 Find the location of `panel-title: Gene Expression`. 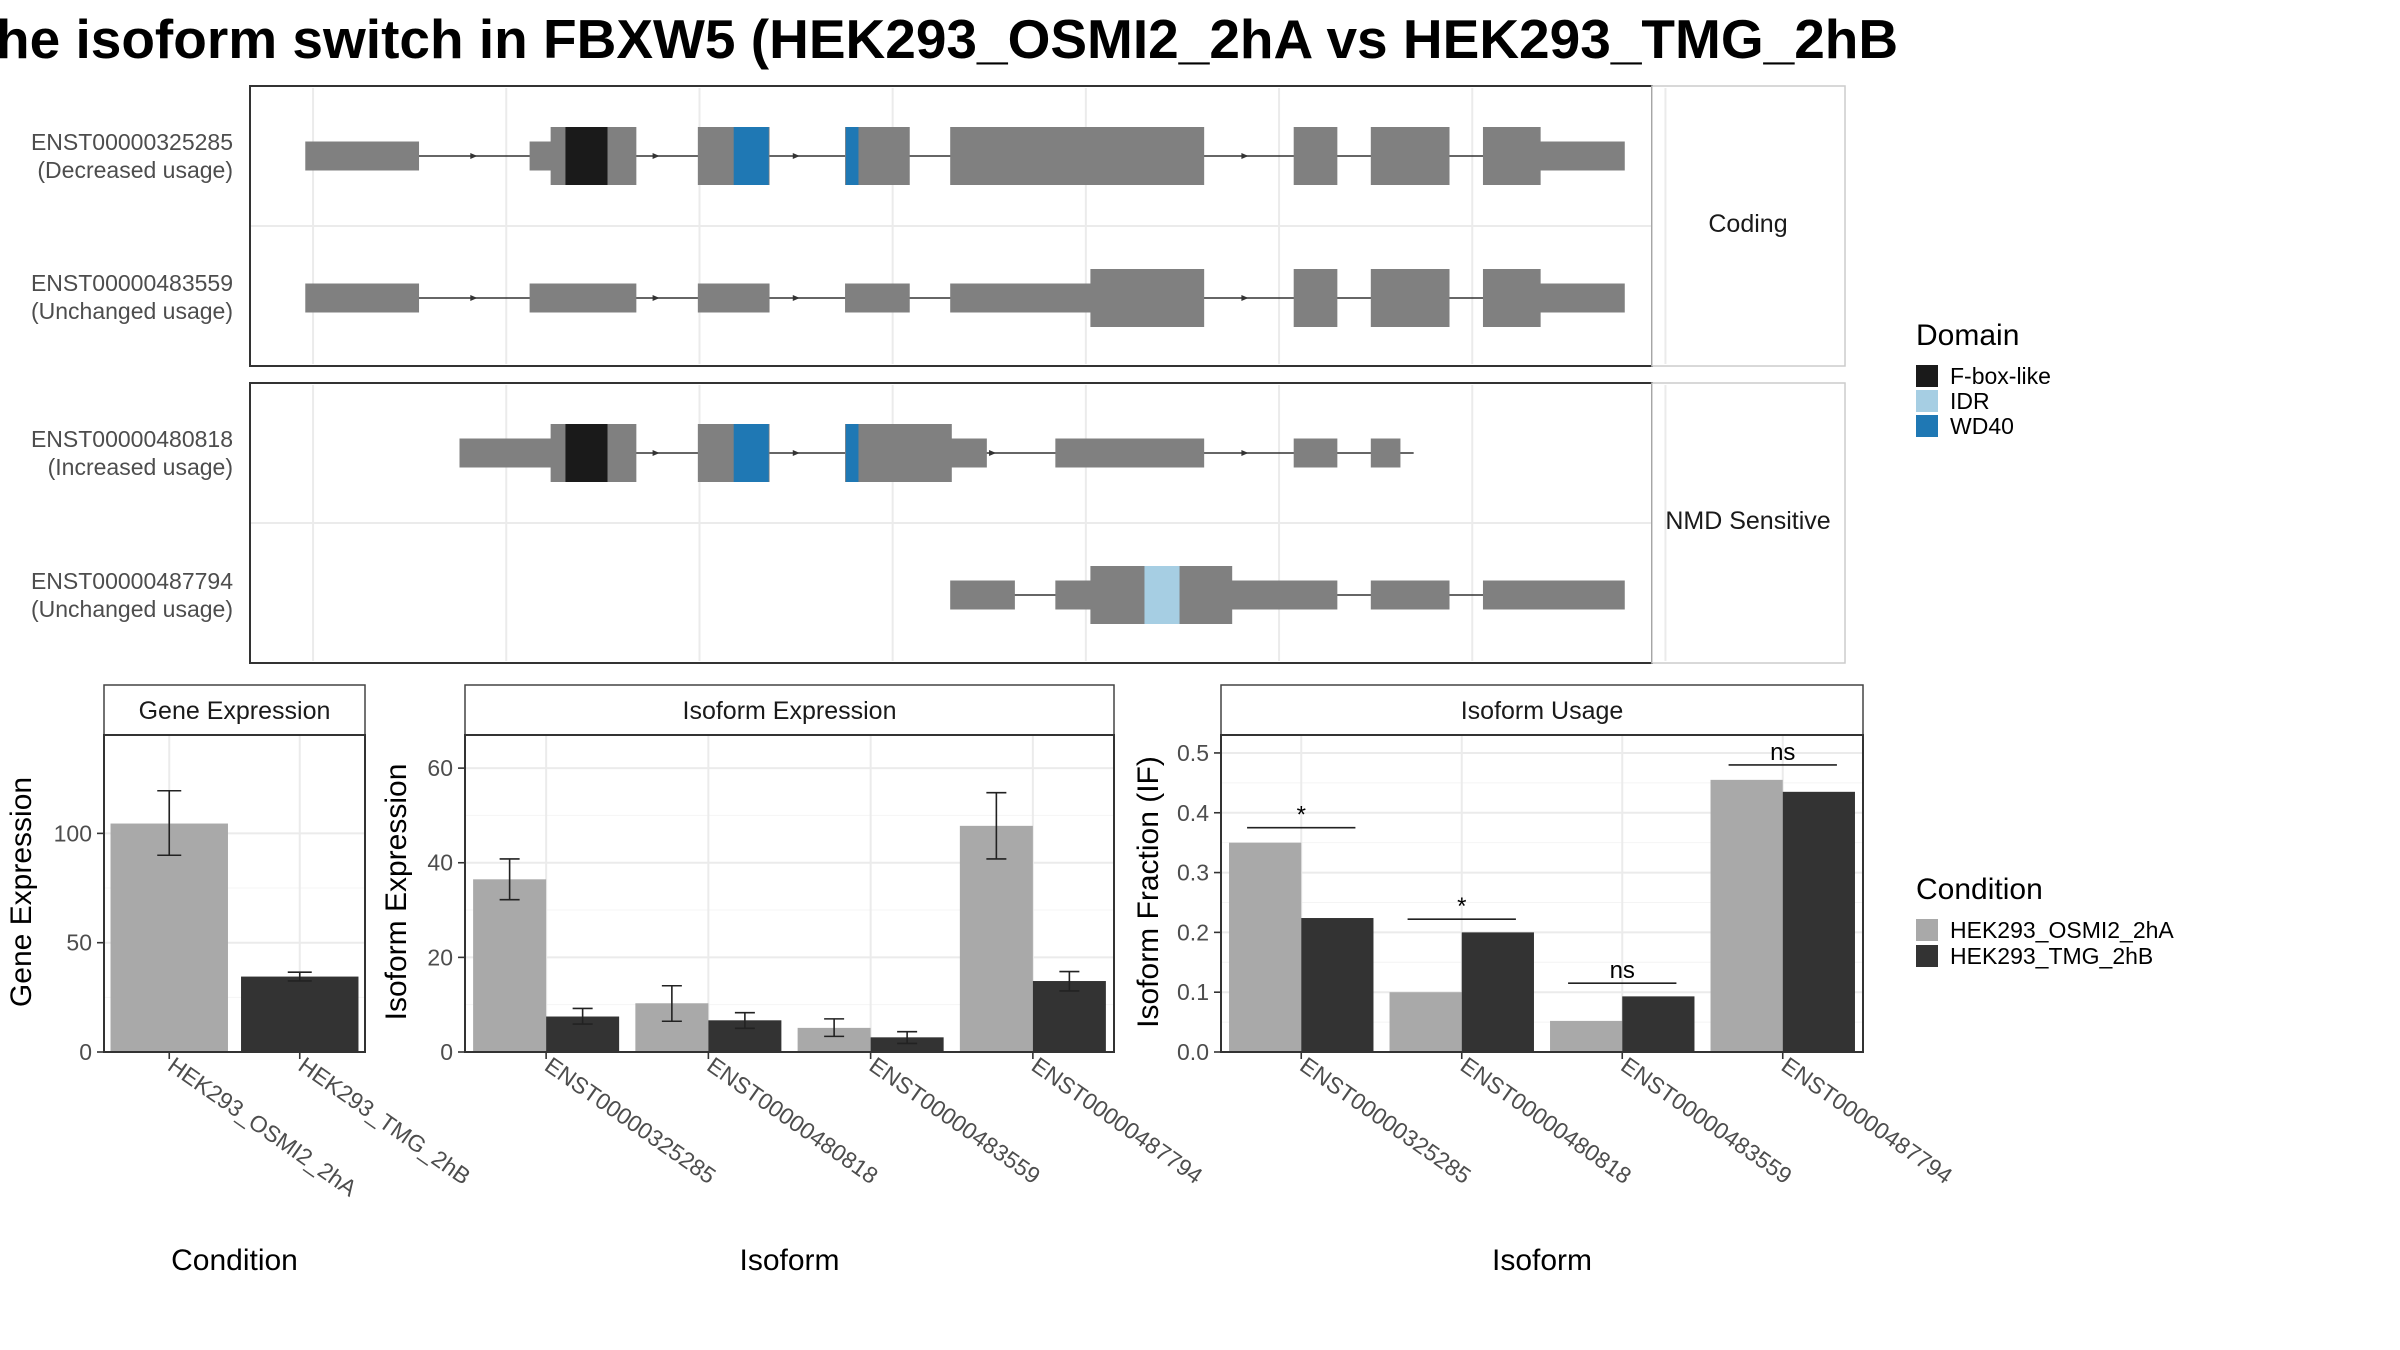

panel-title: Gene Expression is located at coordinates (235, 711).